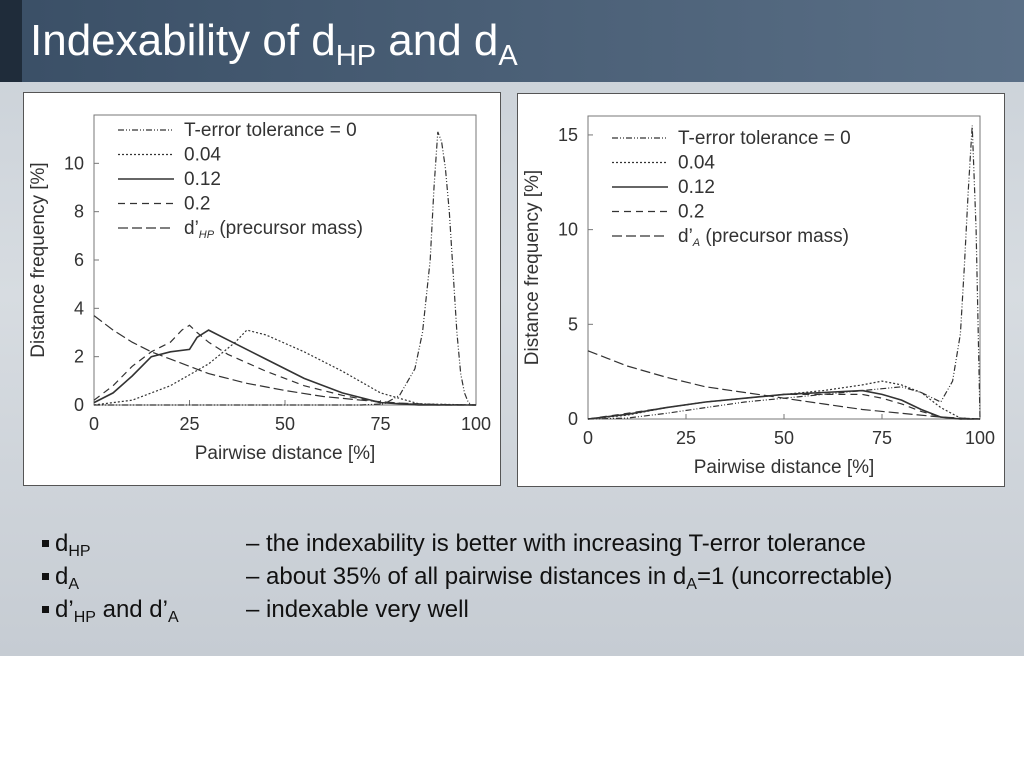  I want to click on y-tick-label: 8, so click(79, 212).